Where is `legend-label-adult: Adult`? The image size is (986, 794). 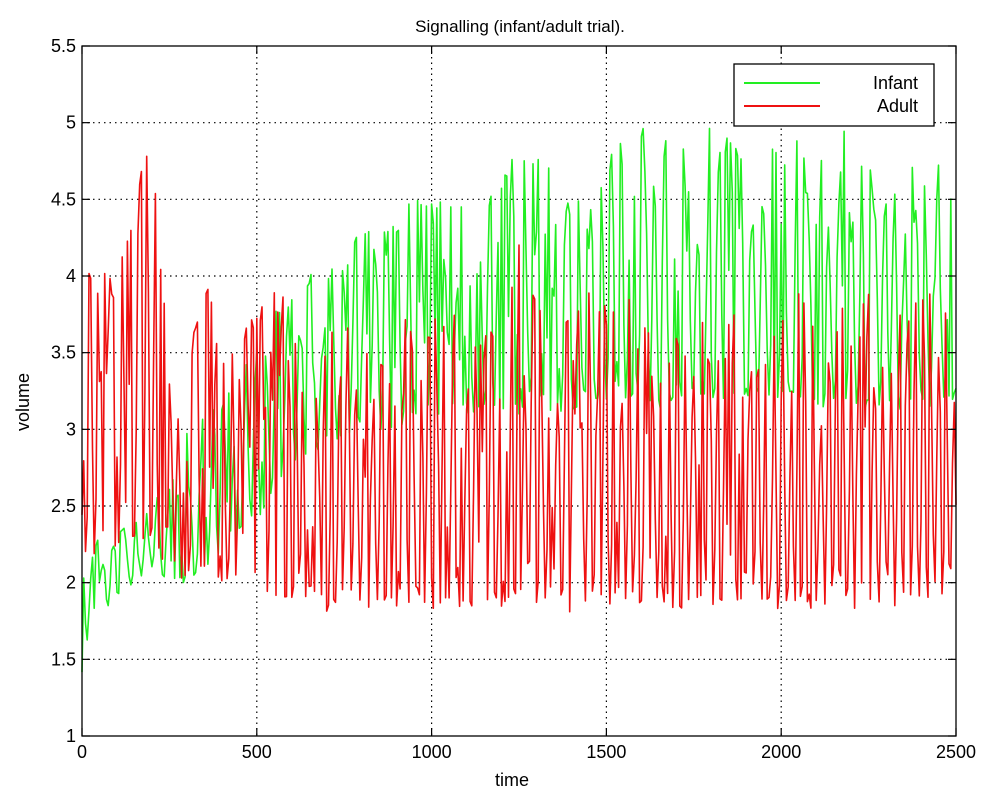 legend-label-adult: Adult is located at coordinates (897, 106).